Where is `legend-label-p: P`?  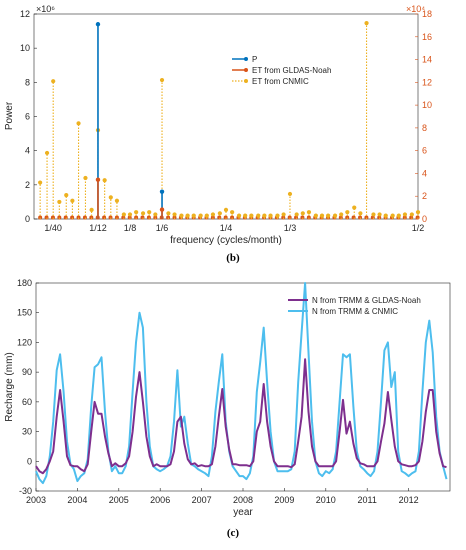 legend-label-p: P is located at coordinates (254, 59).